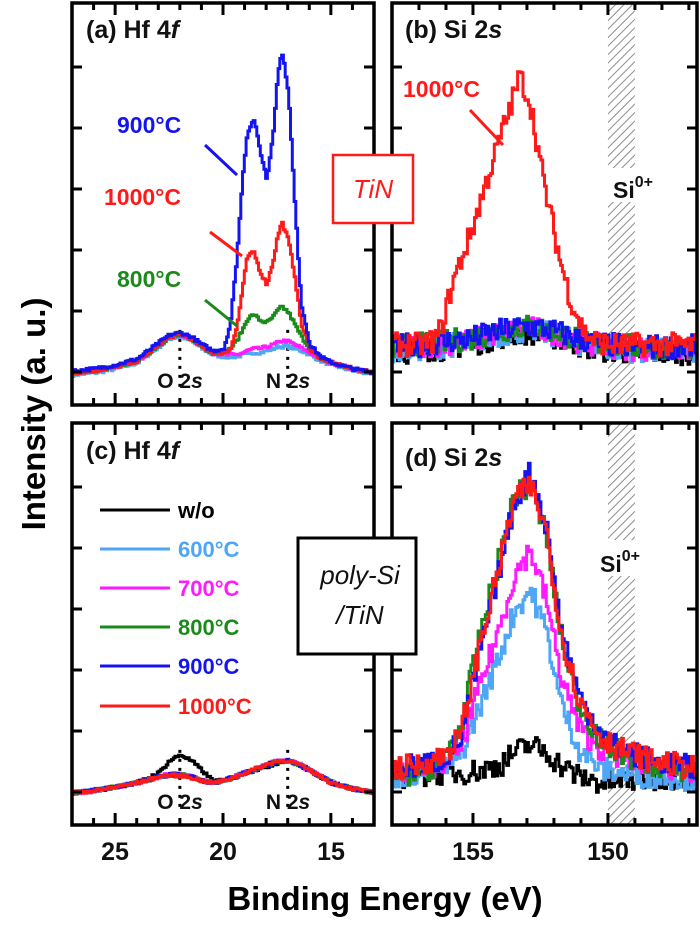  Describe the element at coordinates (209, 588) in the screenshot. I see `legend-label: 700°C` at that location.